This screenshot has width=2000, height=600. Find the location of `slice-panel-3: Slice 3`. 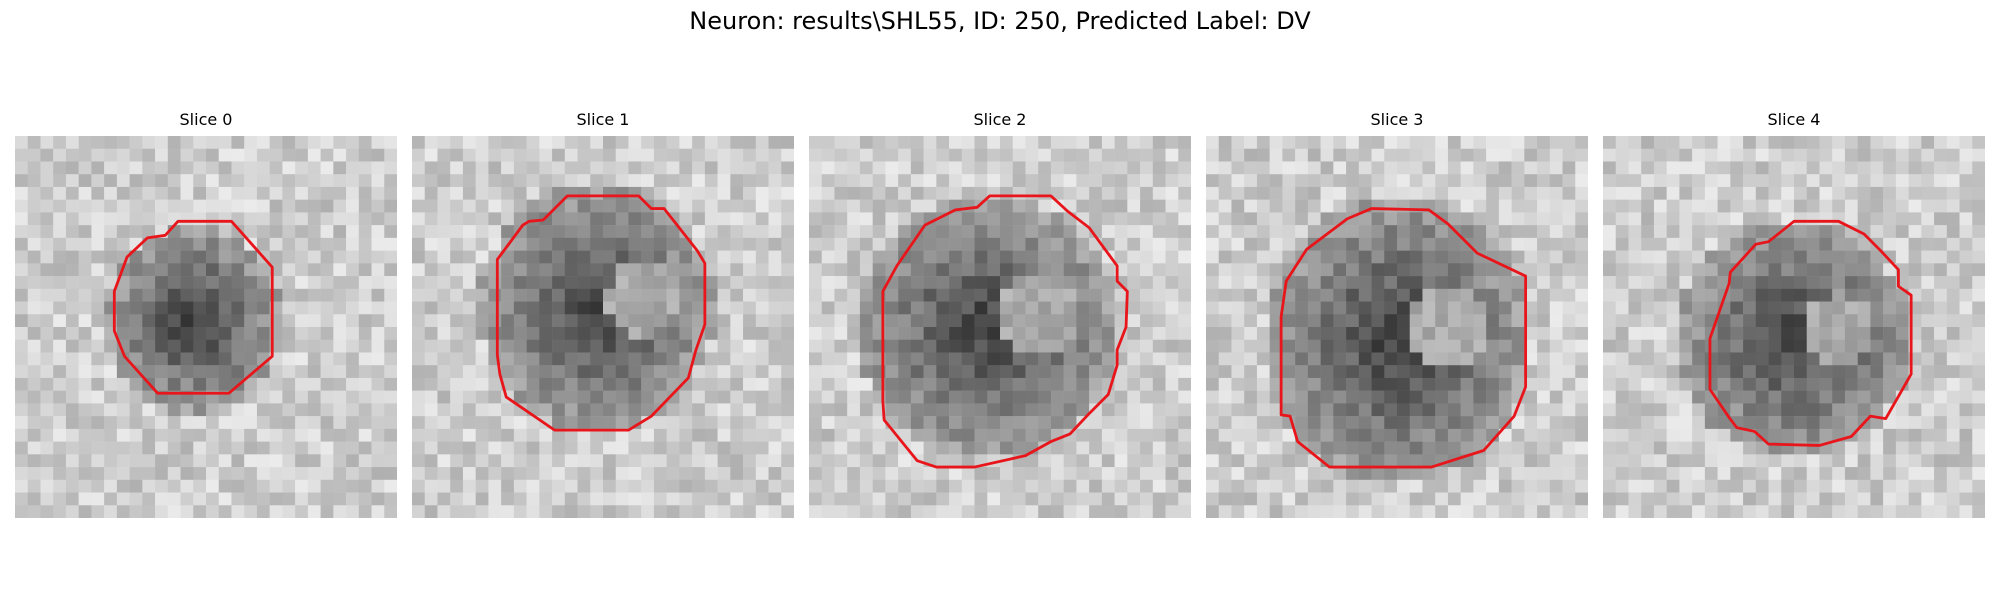

slice-panel-3: Slice 3 is located at coordinates (1397, 313).